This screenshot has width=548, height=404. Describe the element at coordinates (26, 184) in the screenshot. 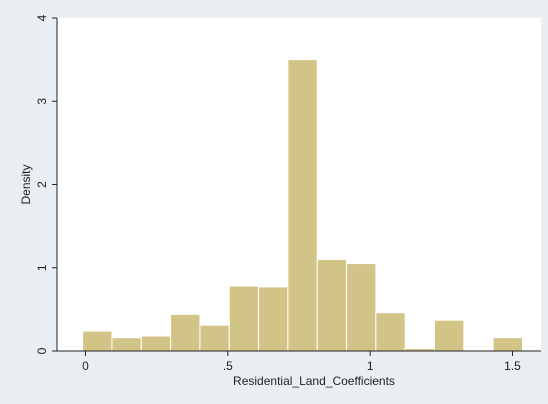

I see `y-axis-title: Density` at that location.